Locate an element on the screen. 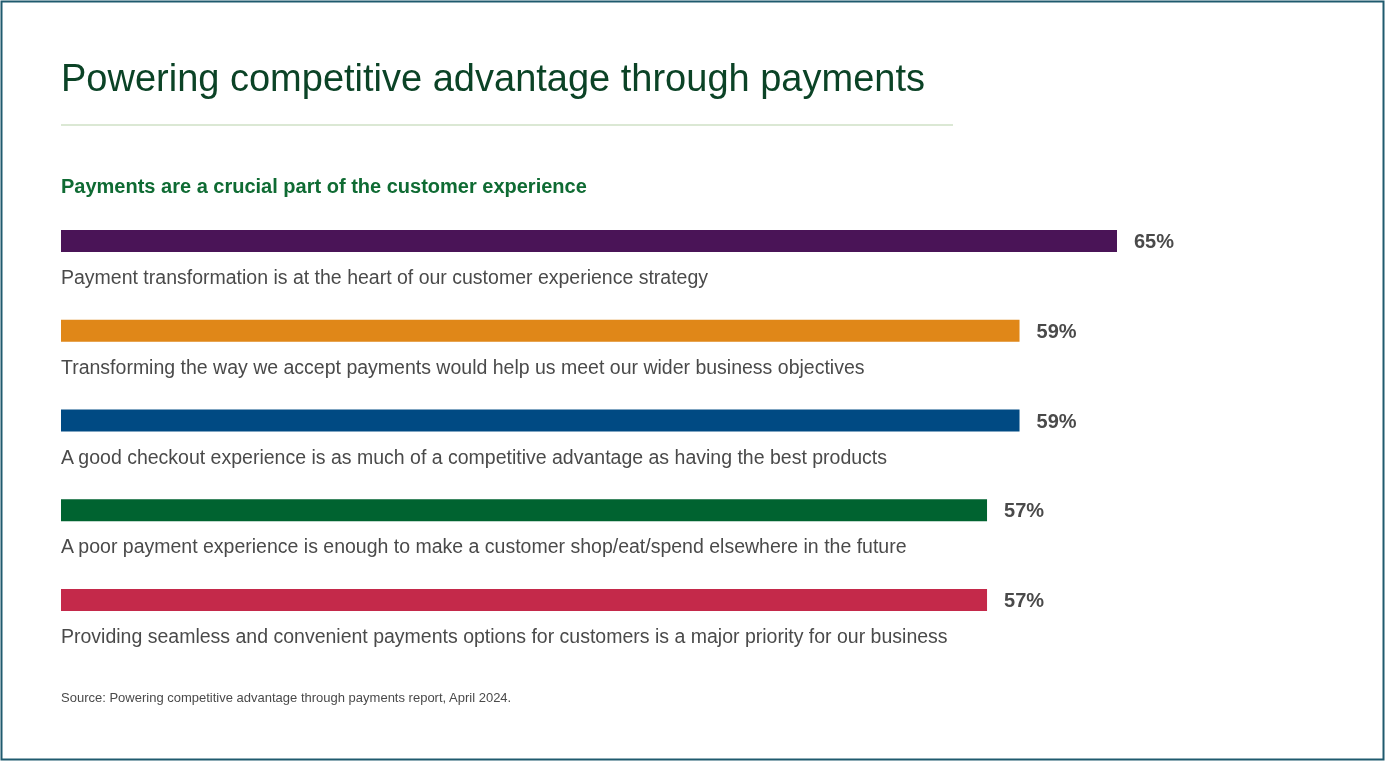  chart-title: Powering competitive advantage through payments is located at coordinates (493, 78).